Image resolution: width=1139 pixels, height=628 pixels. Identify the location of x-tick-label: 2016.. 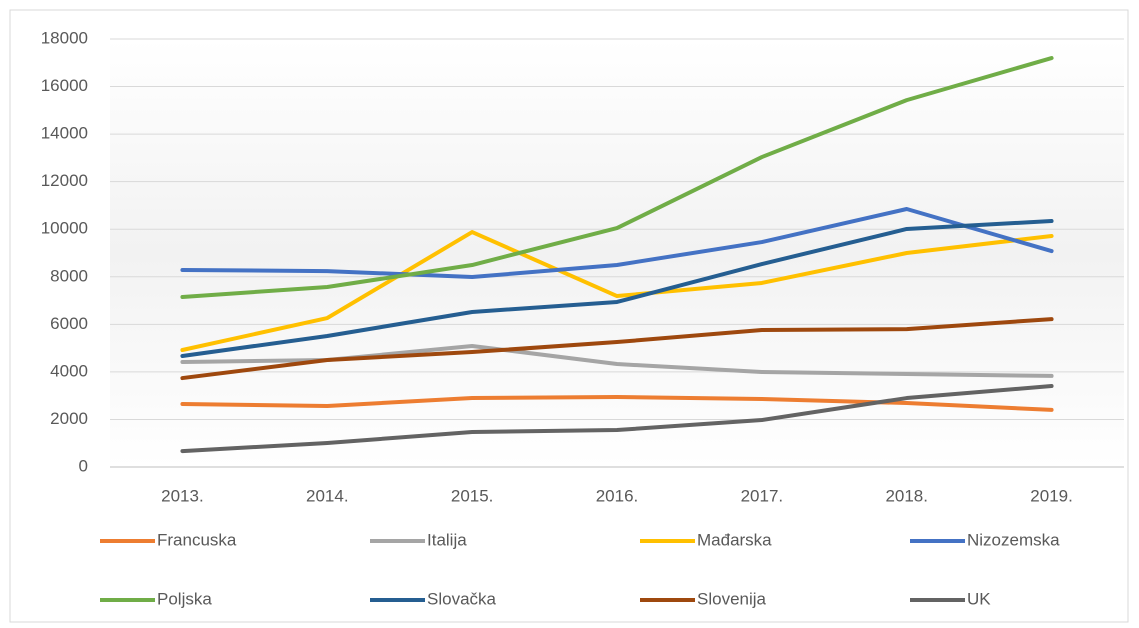
(617, 495).